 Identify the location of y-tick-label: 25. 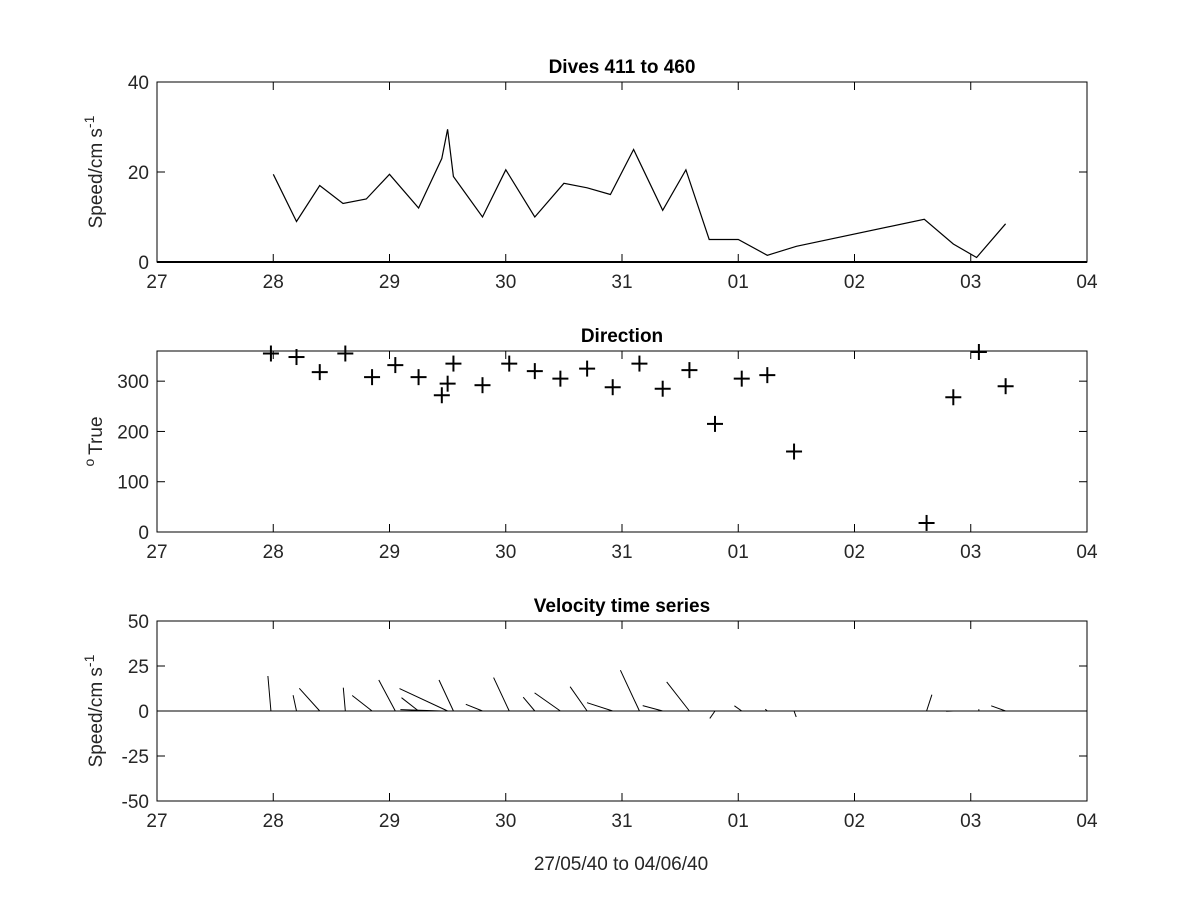
(138, 667).